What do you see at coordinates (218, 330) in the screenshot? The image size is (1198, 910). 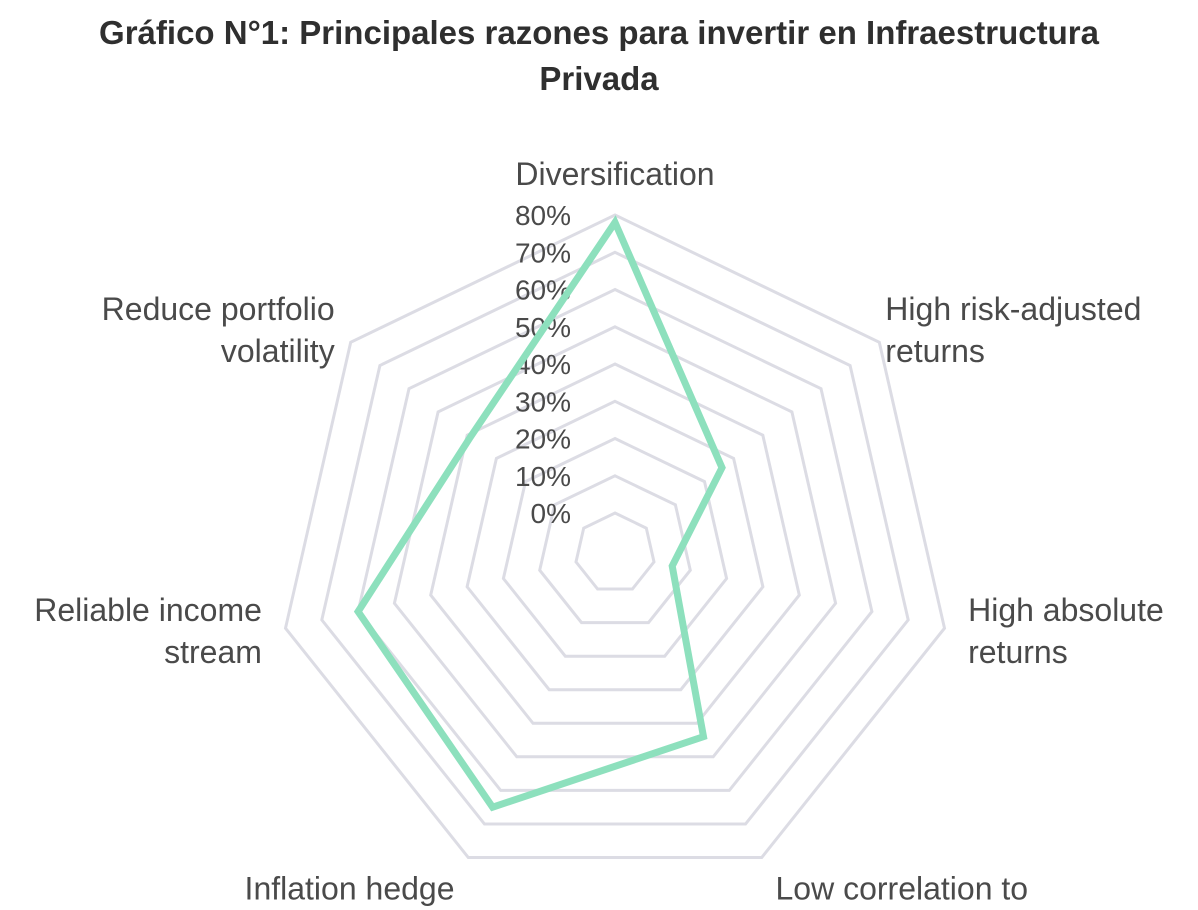 I see `axis-label-6: Reduce portfolio volatility` at bounding box center [218, 330].